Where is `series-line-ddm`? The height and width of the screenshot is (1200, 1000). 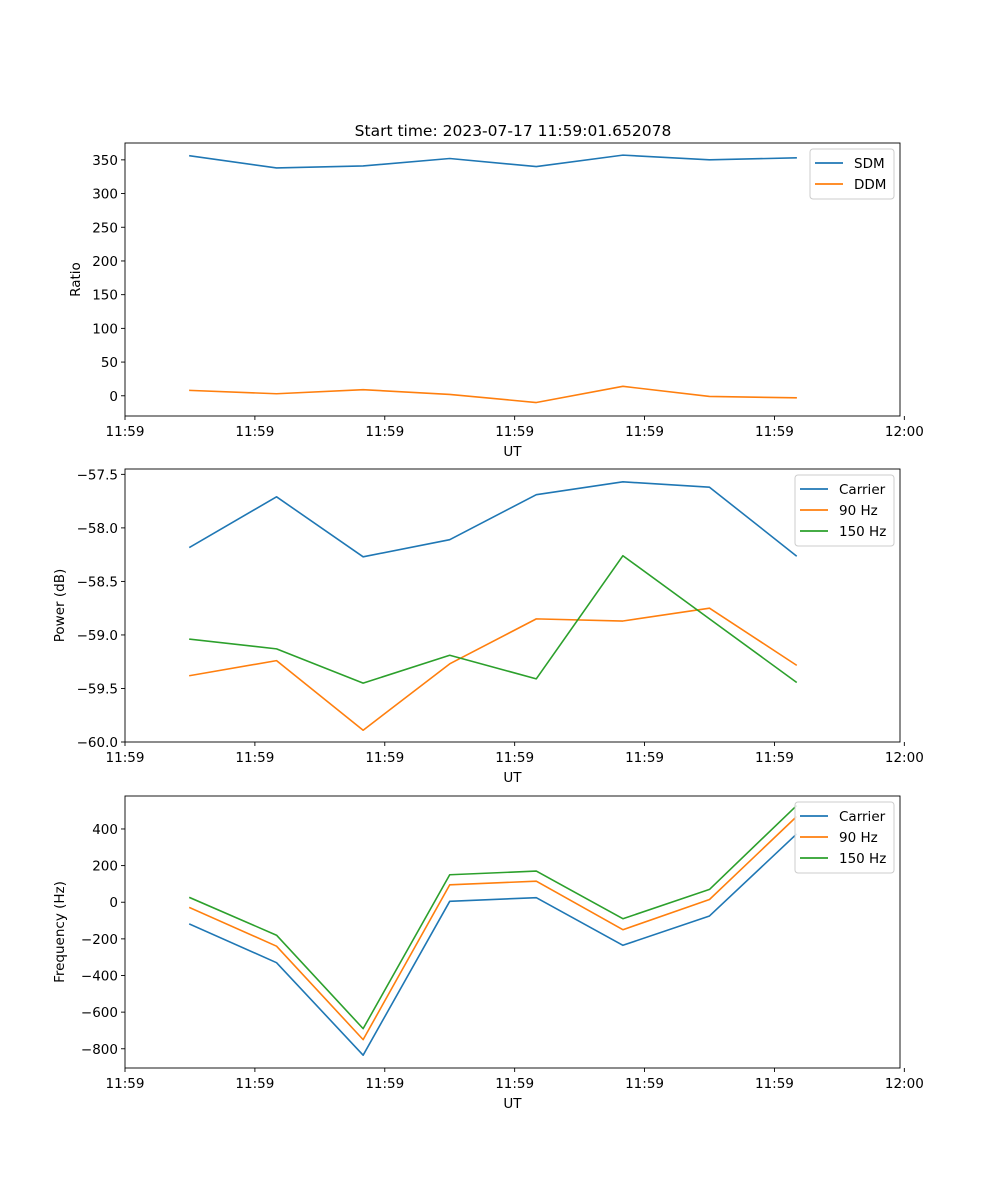
series-line-ddm is located at coordinates (493, 394).